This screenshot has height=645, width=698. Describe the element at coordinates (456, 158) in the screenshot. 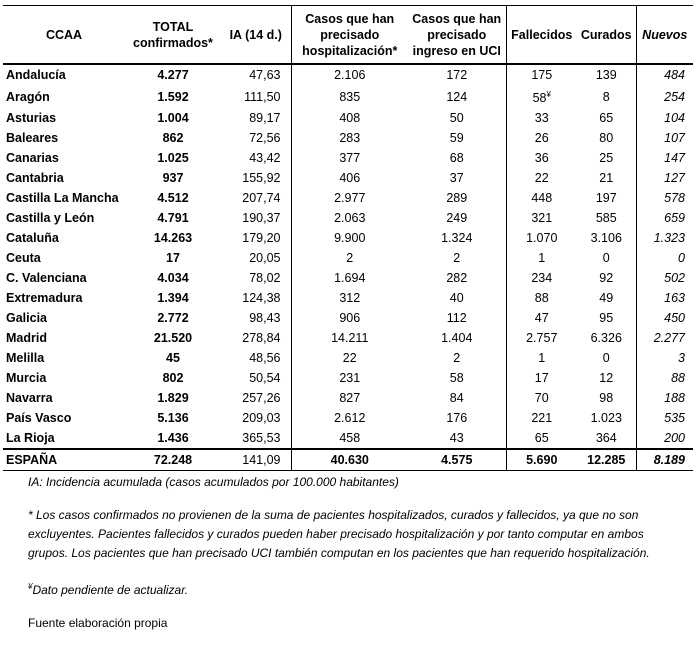

I see `cell: 68` at that location.